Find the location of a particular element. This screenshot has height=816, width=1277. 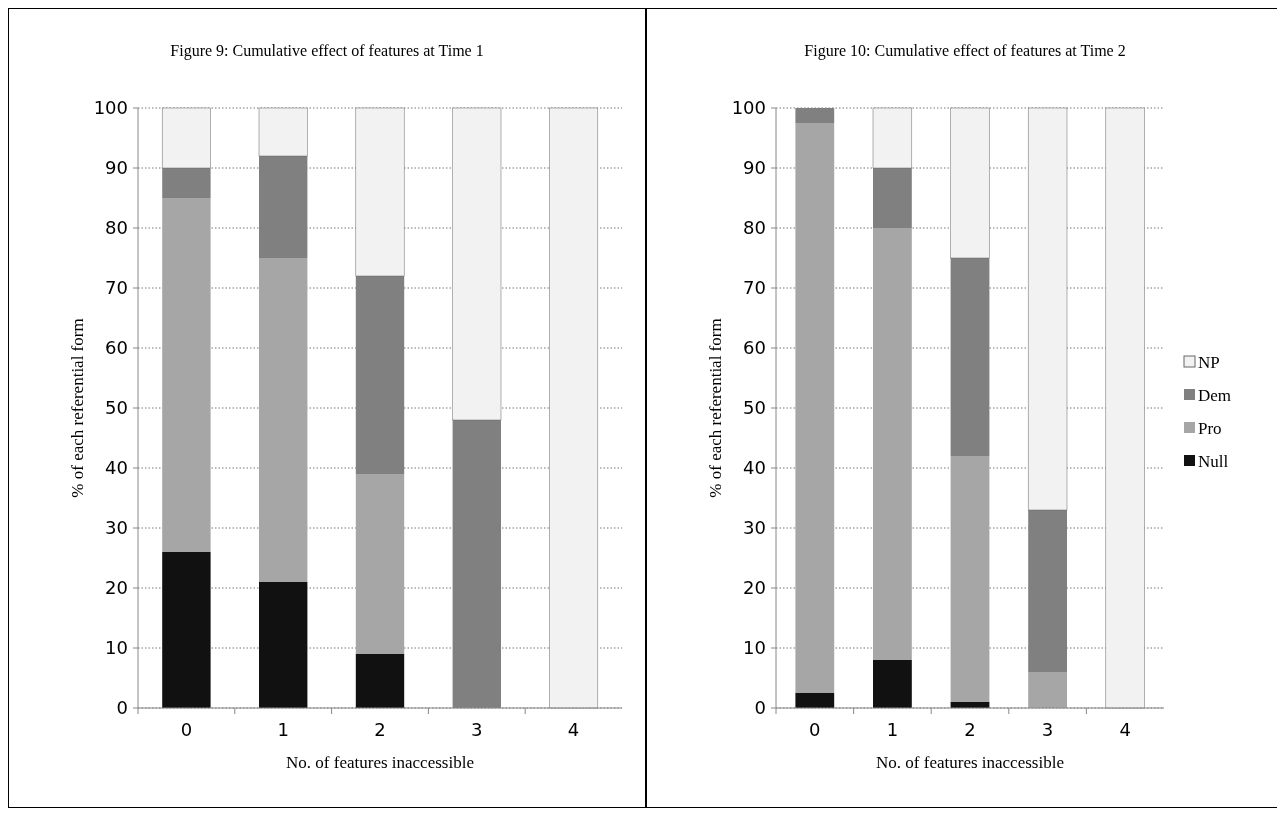

chart-title: Figure 9: Cumulative effect of features at Time 1 is located at coordinates (327, 51).